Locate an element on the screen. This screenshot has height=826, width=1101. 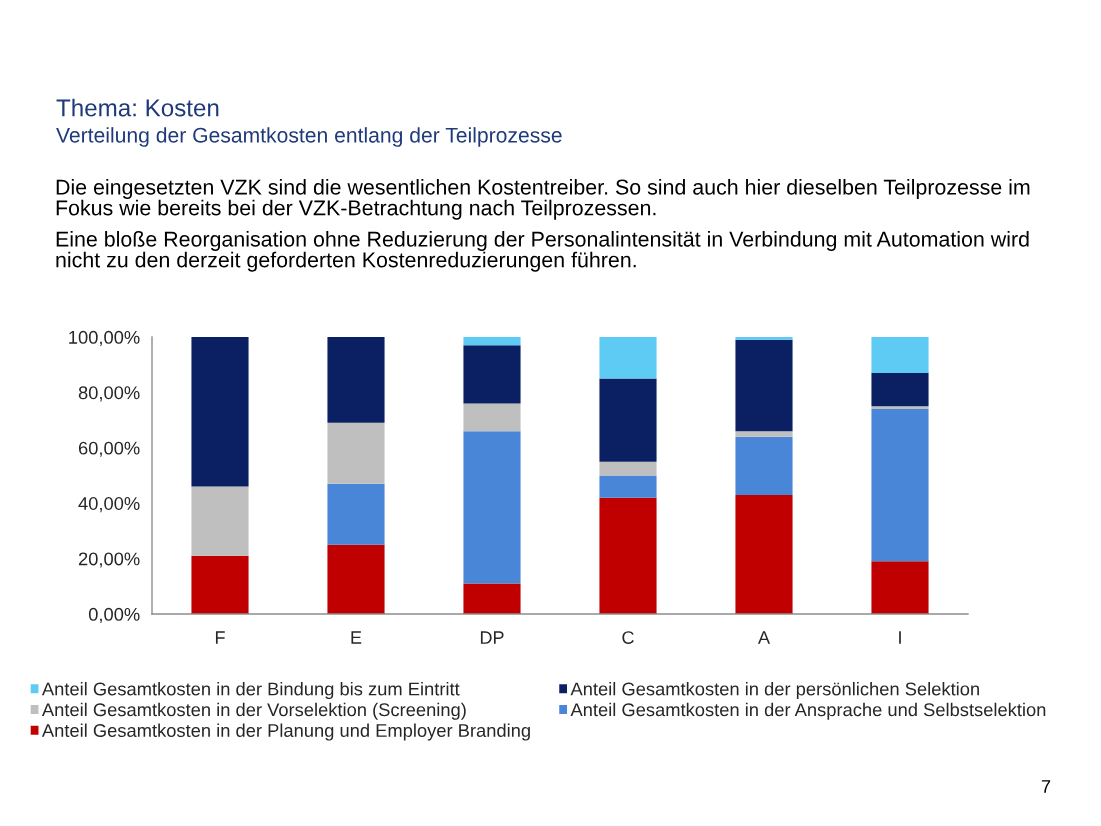
legend-label: Anteil Gesamtkosten in der Ansprache und Selbstselektion is located at coordinates (808, 711).